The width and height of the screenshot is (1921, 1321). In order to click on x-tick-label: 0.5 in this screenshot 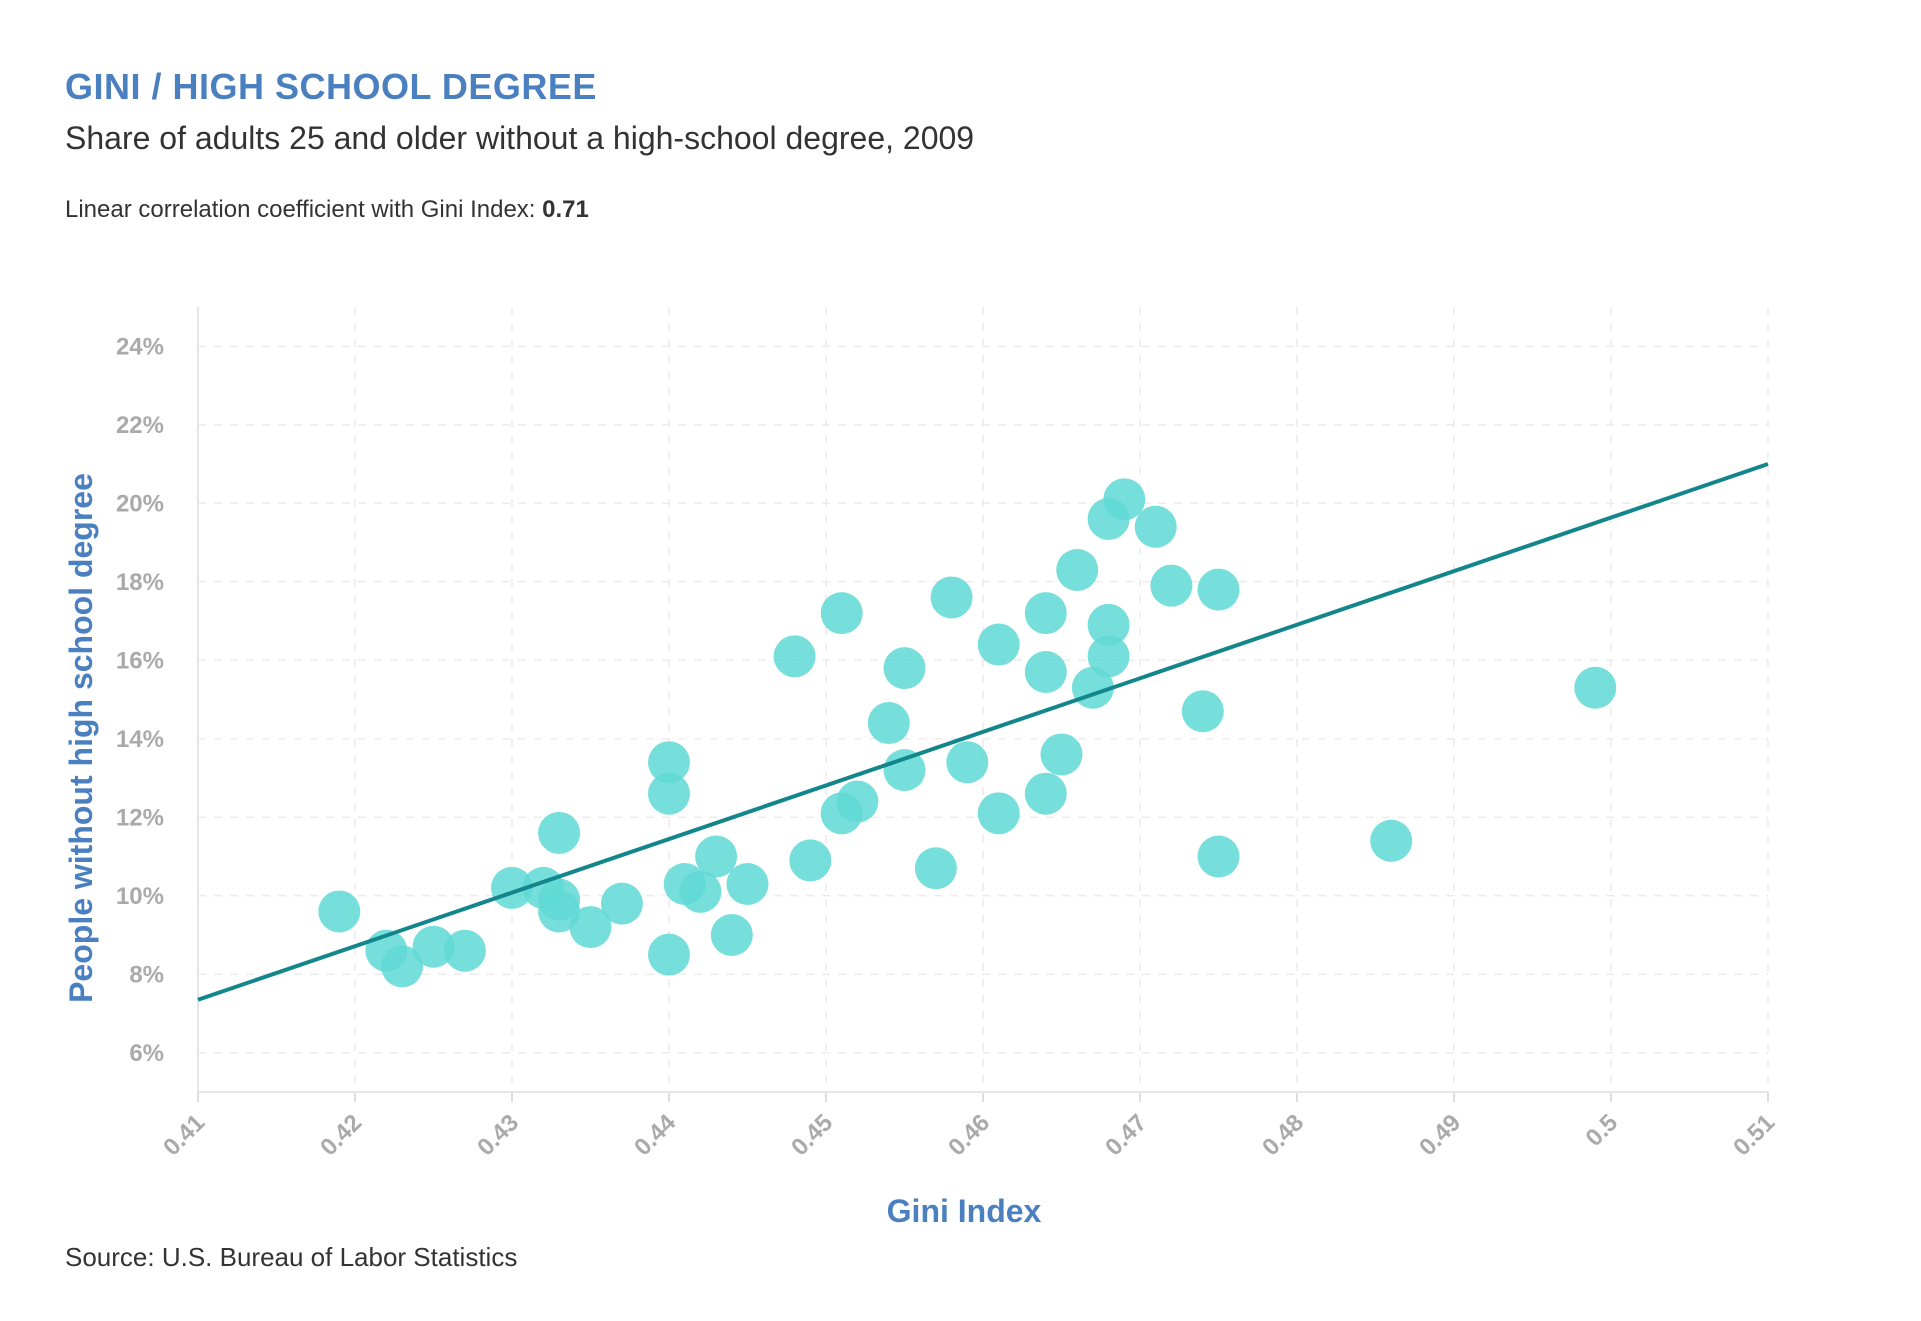, I will do `click(1602, 1130)`.